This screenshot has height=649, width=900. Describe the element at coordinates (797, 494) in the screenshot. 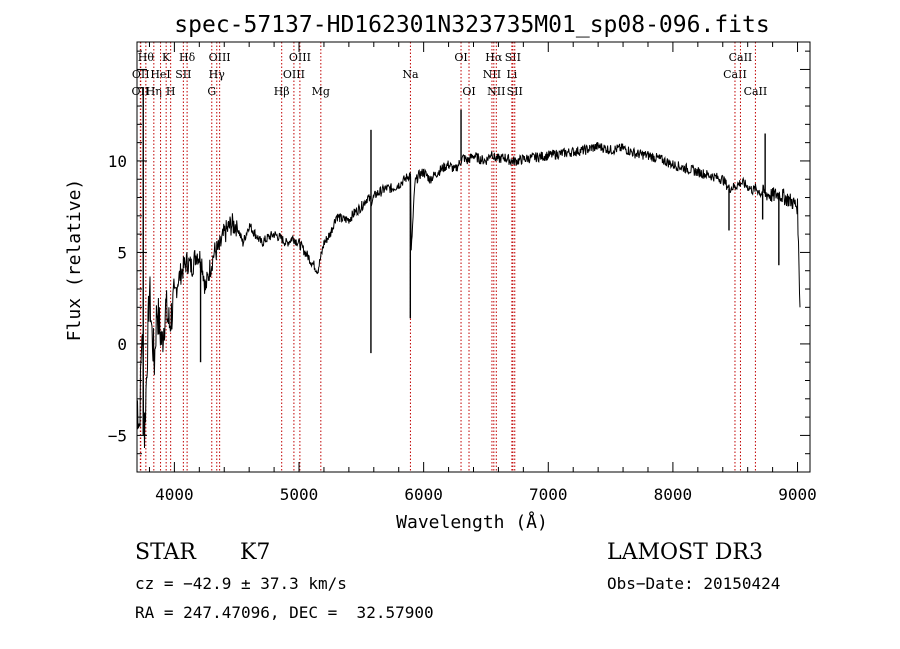

I see `x-tick-label: 9000` at that location.